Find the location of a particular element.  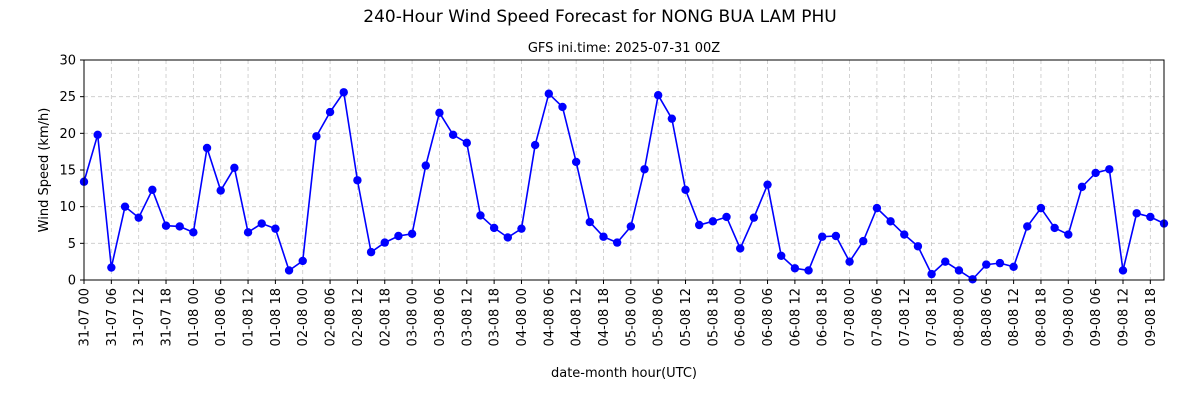

x-tick-label: 31-07 12 is located at coordinates (139, 317).